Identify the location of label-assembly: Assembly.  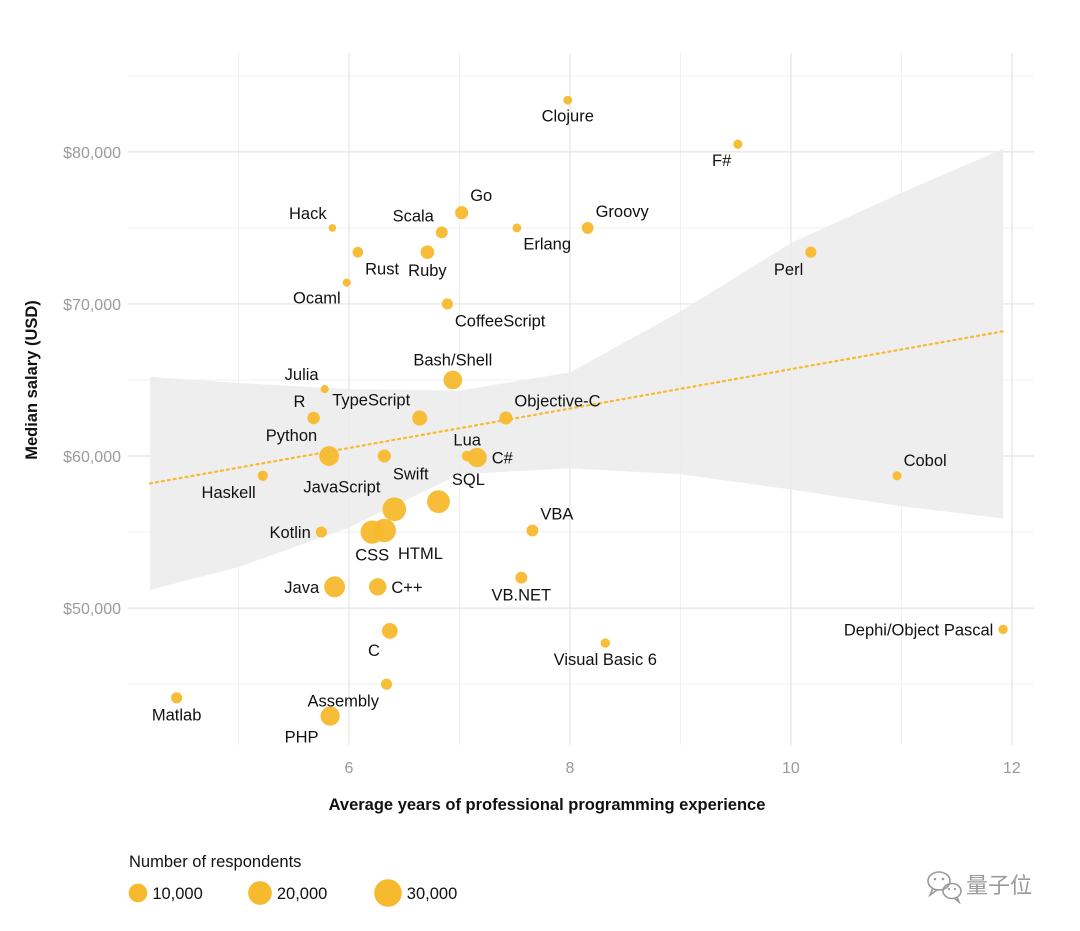
(343, 702).